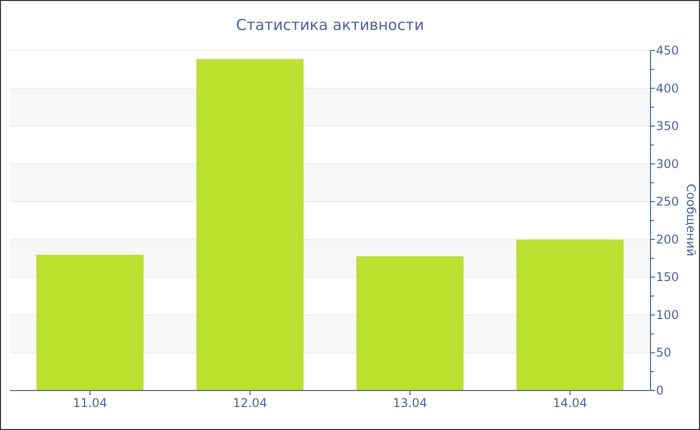 The height and width of the screenshot is (430, 700). I want to click on y-tick-label: 100, so click(667, 315).